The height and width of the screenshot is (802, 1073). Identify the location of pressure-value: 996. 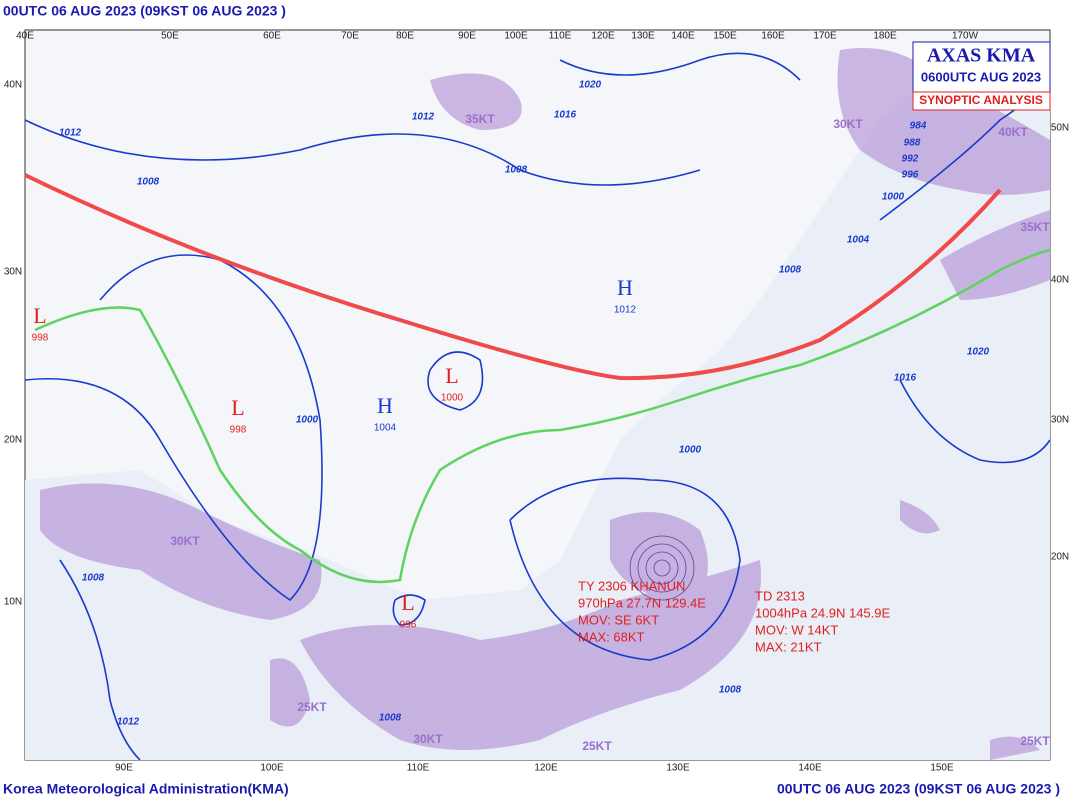
(408, 625).